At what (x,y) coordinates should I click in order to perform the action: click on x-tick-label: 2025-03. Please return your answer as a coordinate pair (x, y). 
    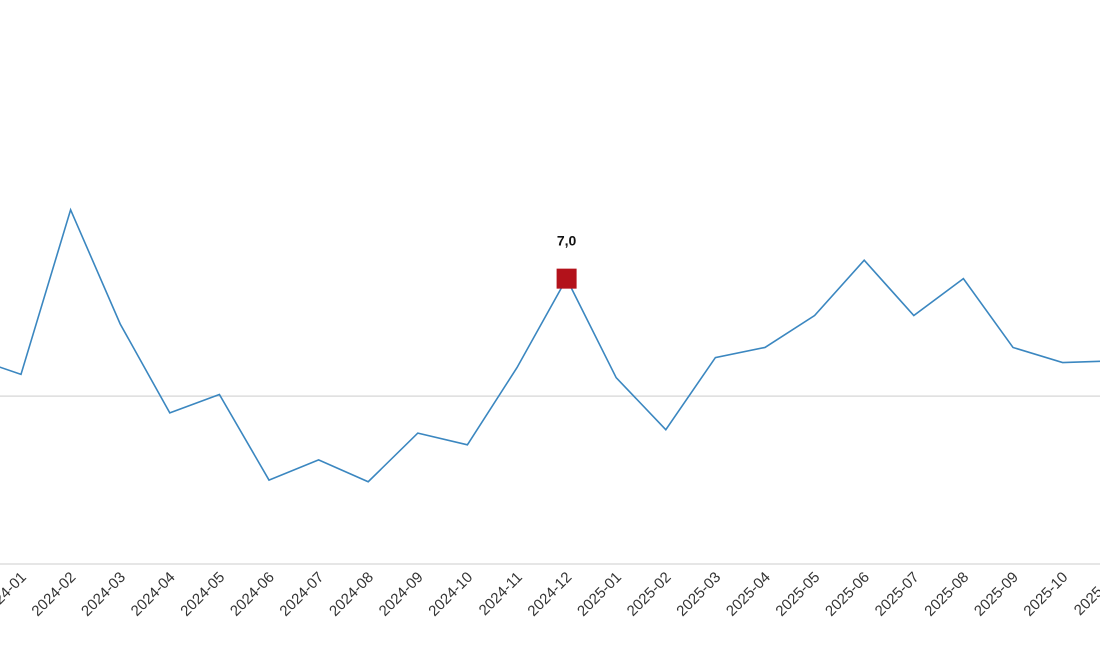
    Looking at the image, I should click on (698, 594).